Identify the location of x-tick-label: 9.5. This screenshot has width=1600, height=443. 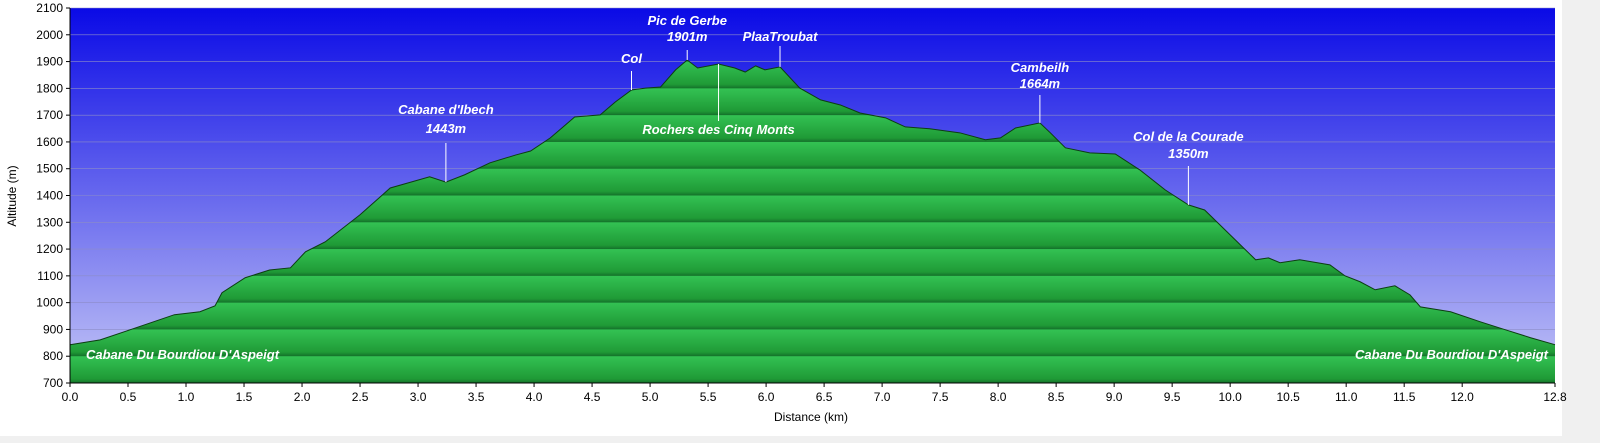
(1172, 397).